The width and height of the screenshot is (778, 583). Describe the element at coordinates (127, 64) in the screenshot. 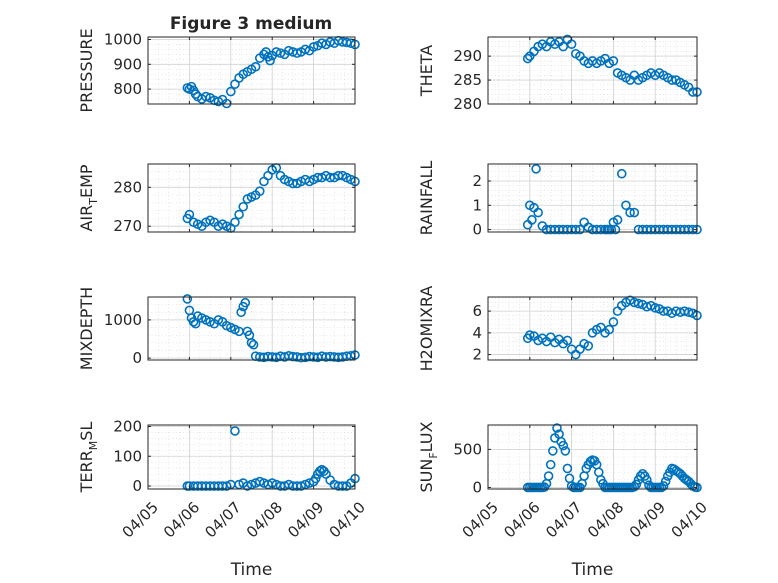

I see `y-tick-label: 900` at that location.